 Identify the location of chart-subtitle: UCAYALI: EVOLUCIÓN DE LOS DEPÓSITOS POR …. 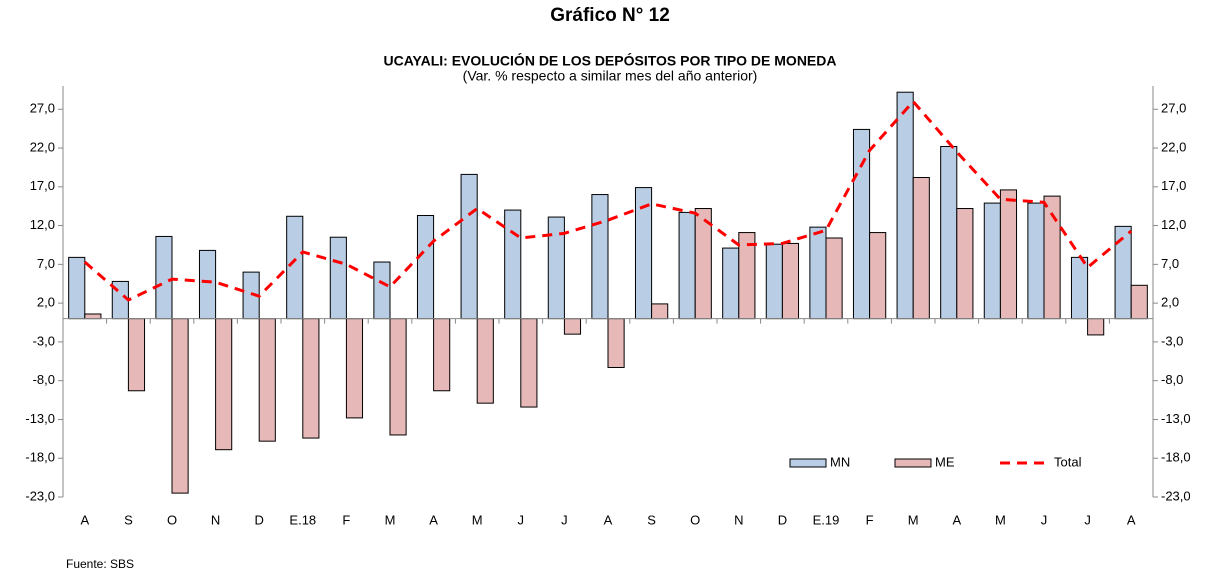
(610, 60).